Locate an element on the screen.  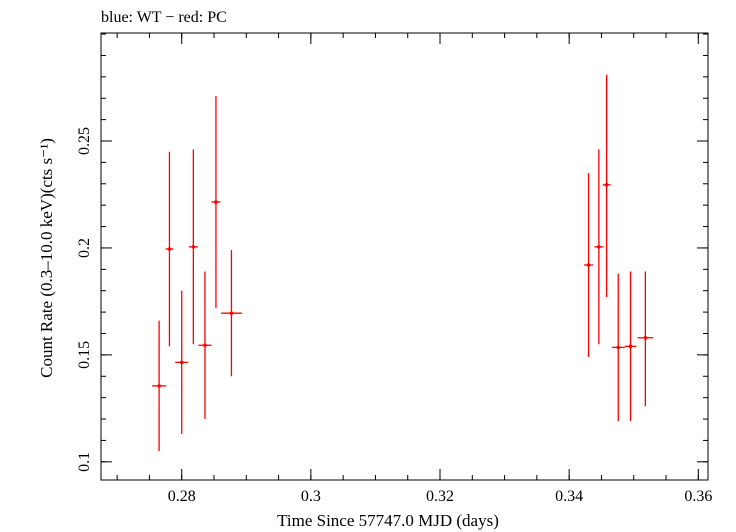
x-axis-title: Time Since 57747.0 MJD (days) is located at coordinates (388, 520).